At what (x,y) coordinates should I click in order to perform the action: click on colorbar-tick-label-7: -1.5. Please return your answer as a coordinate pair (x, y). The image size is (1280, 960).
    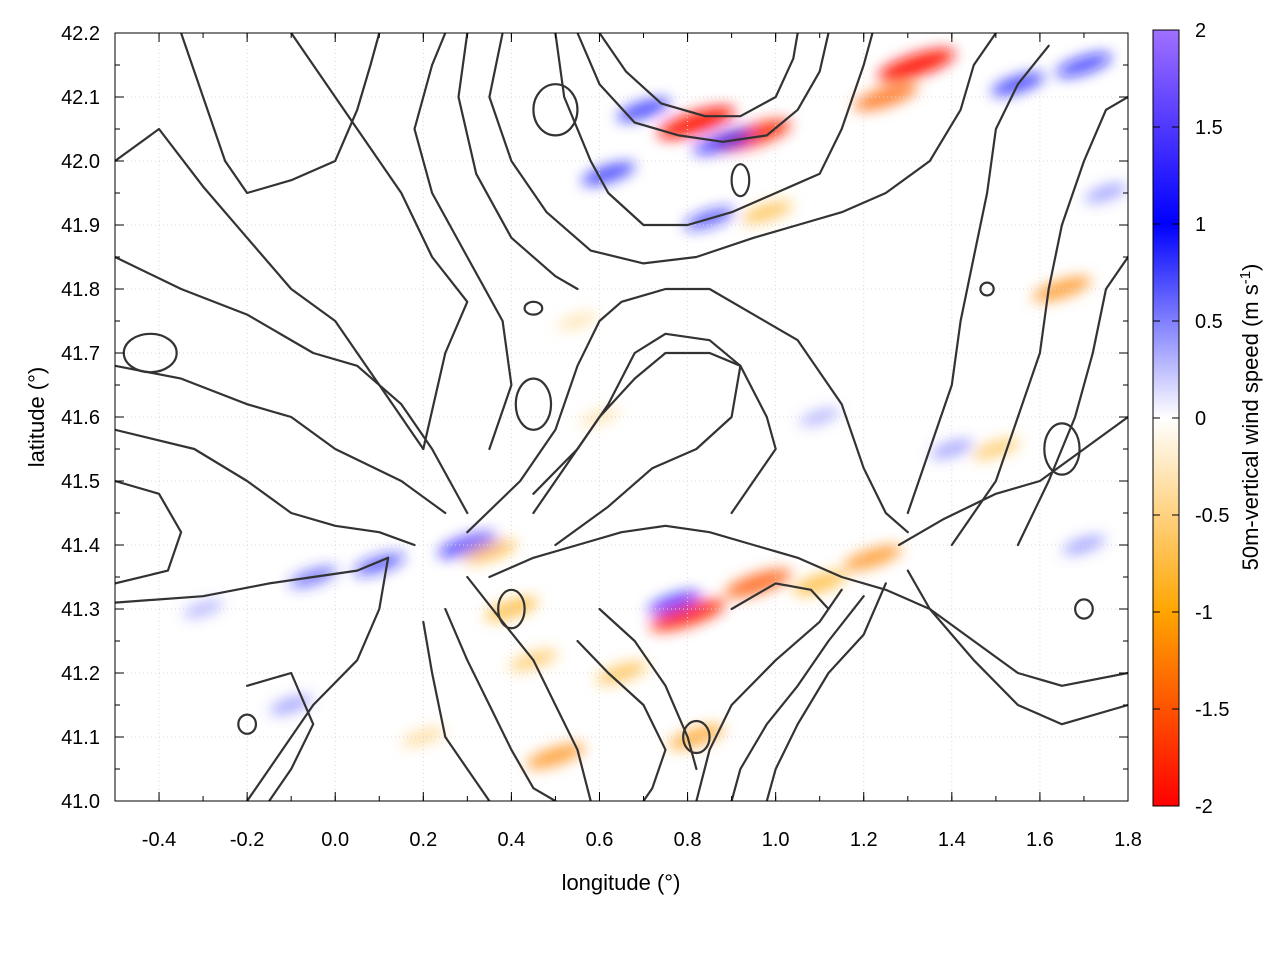
    Looking at the image, I should click on (1212, 710).